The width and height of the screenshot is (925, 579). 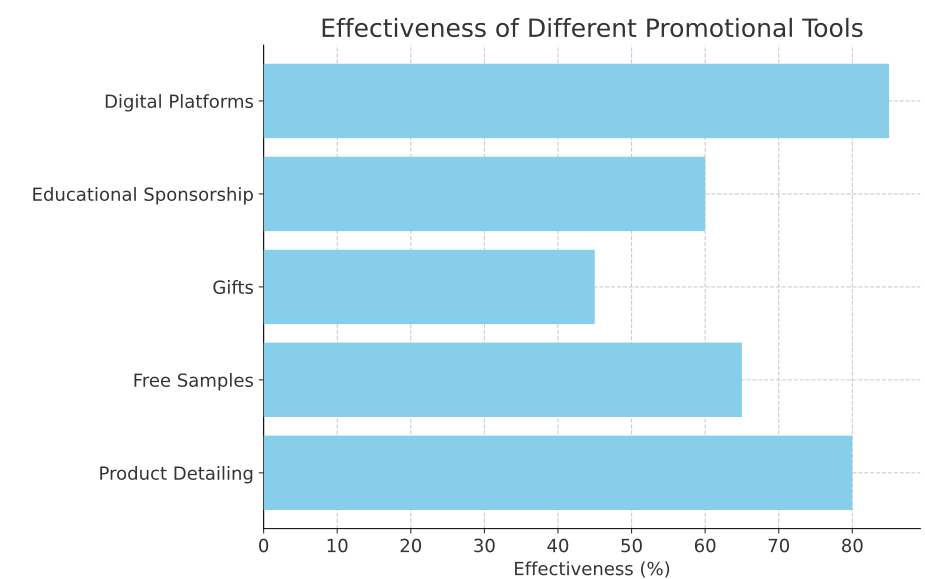 What do you see at coordinates (592, 569) in the screenshot?
I see `x-axis-title: Effectiveness (%)` at bounding box center [592, 569].